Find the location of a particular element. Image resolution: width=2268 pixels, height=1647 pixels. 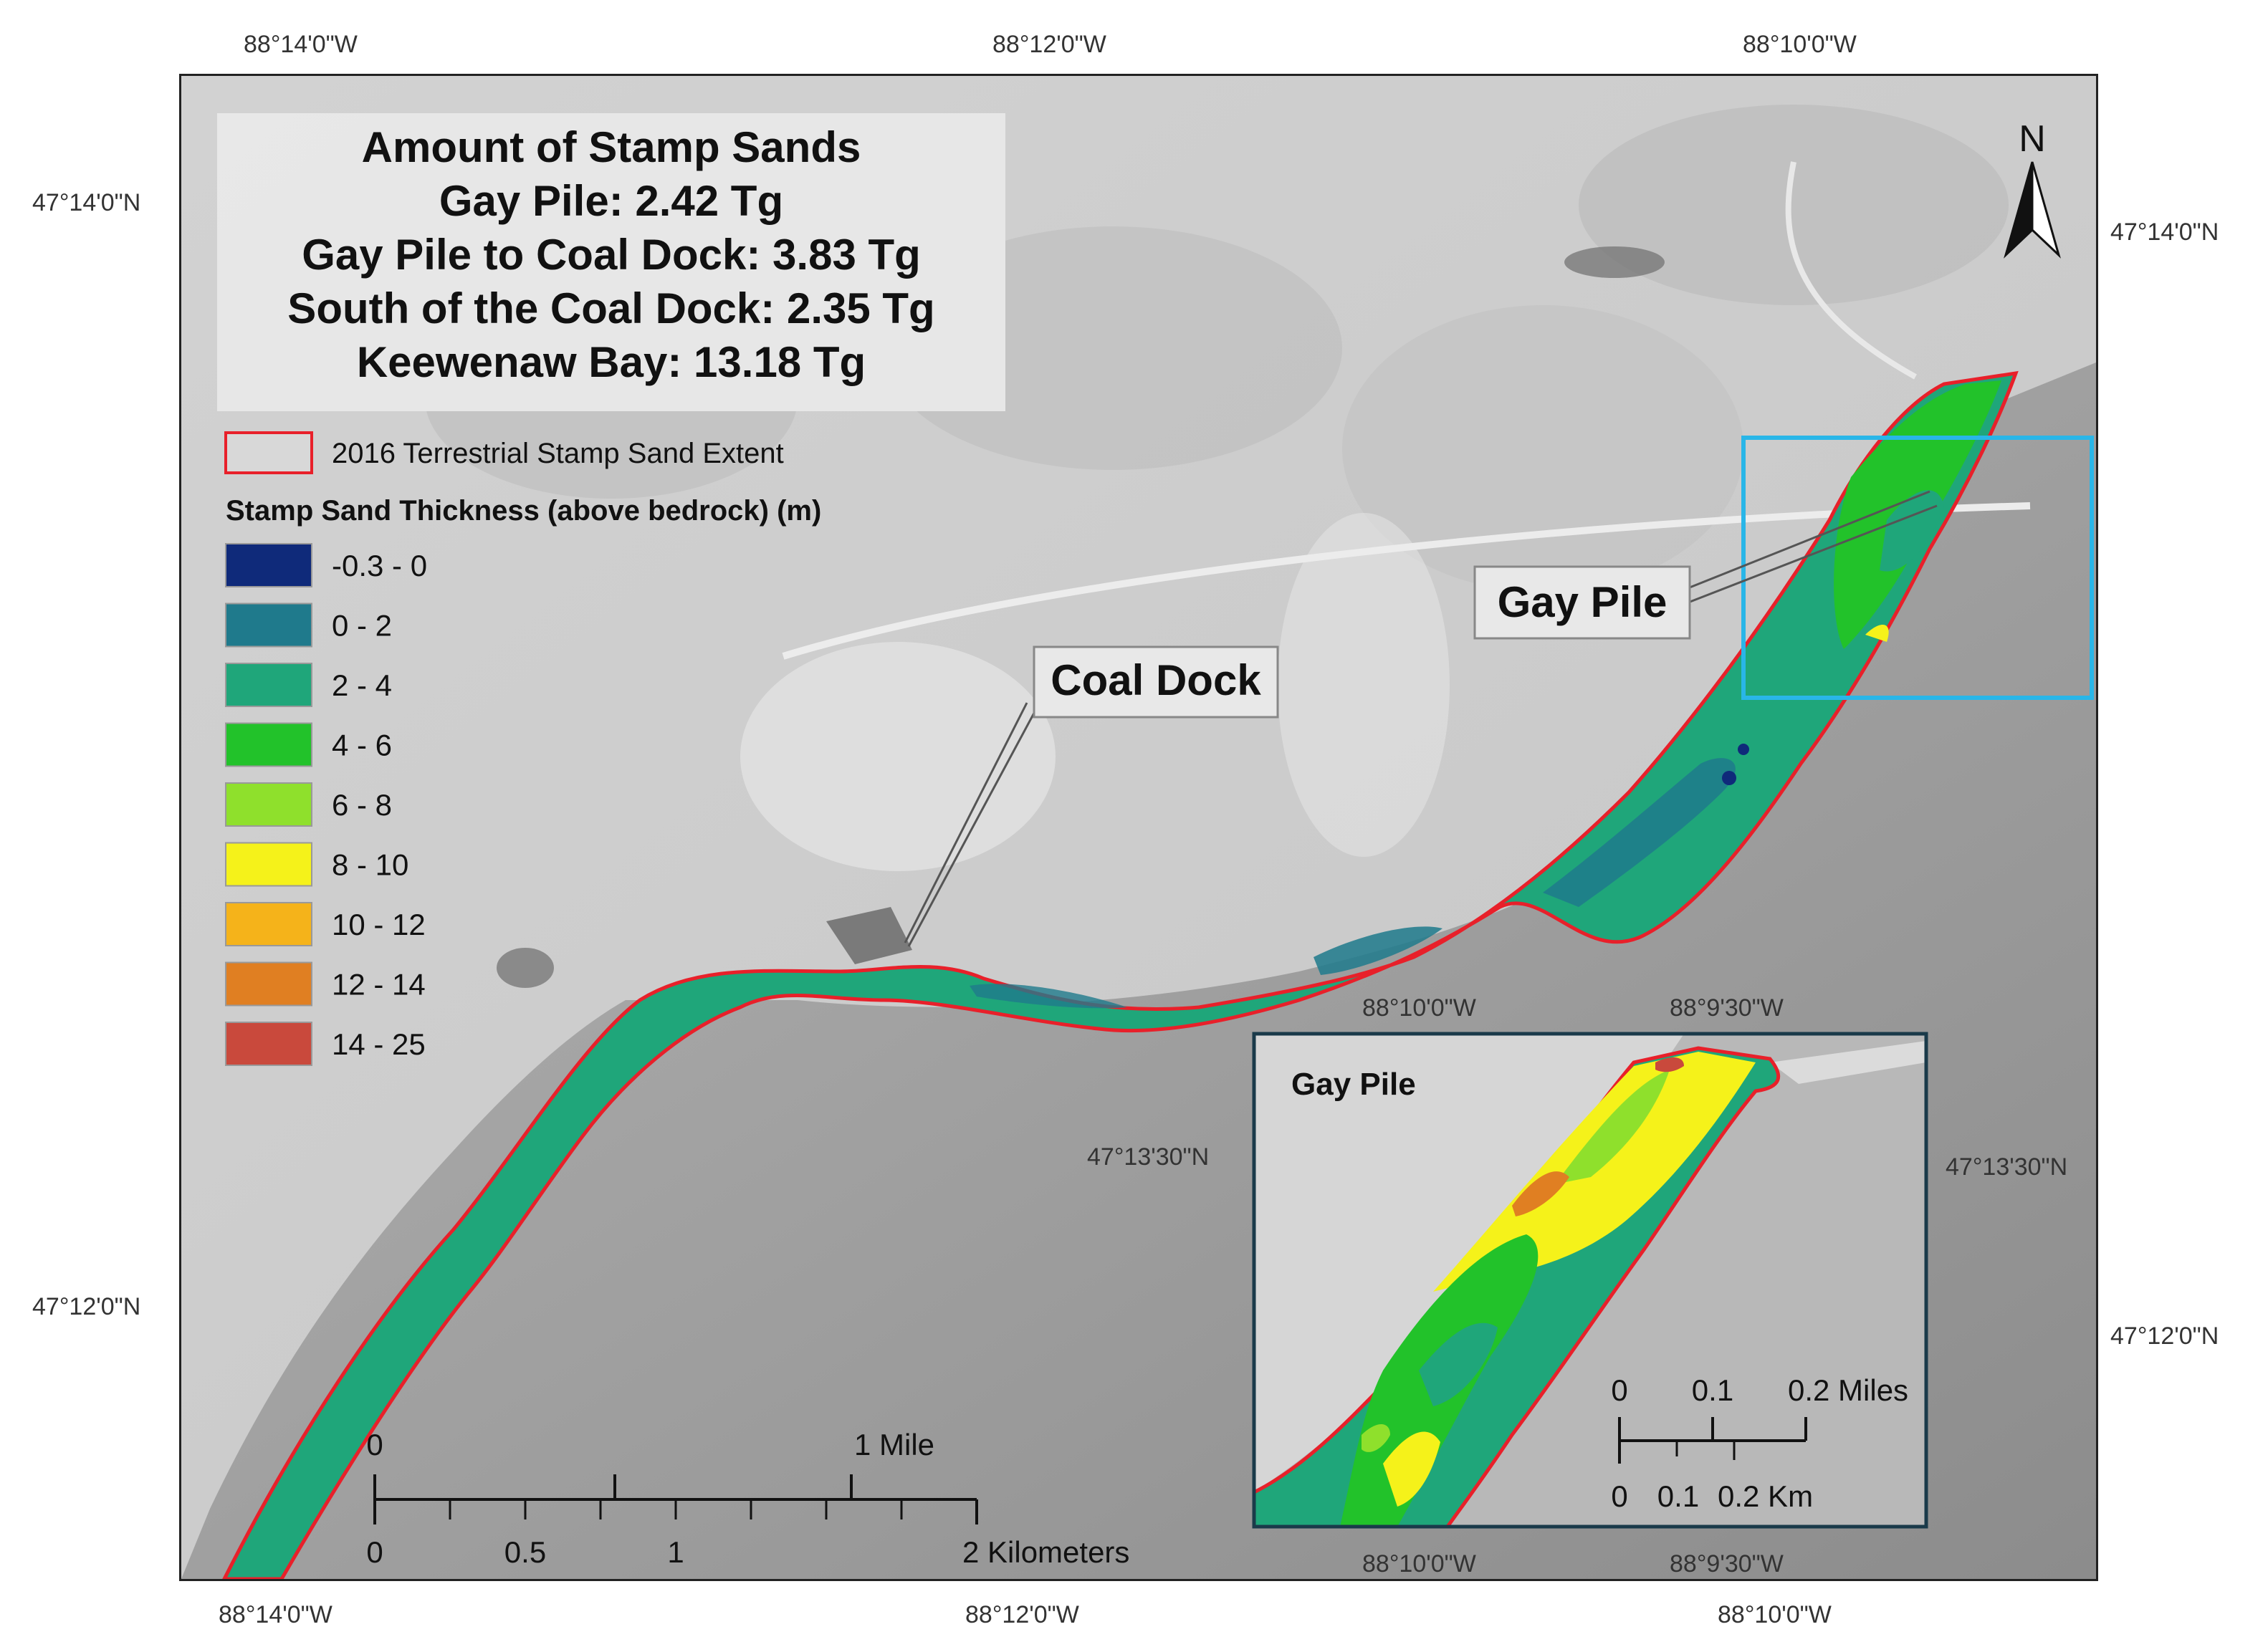

legend-thickness-title: Stamp Sand Thickness (above bedrock) (m) is located at coordinates (523, 511).